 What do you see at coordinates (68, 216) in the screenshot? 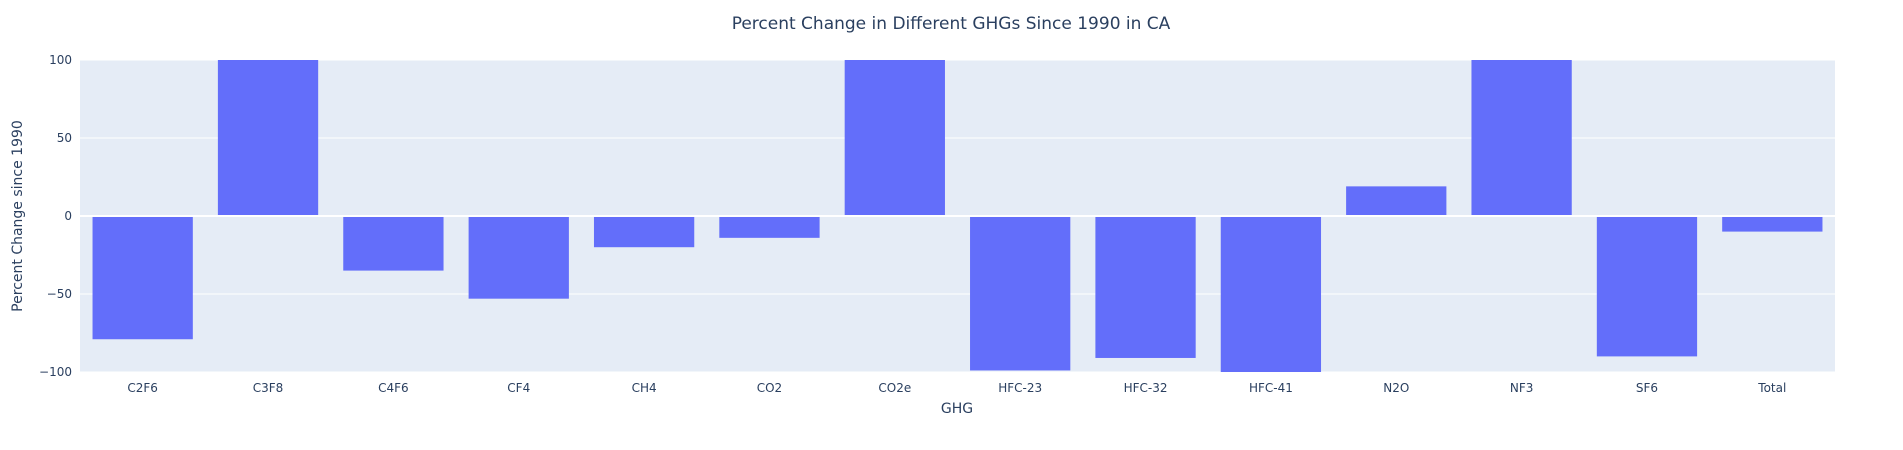
I see `y-tick-label: 0` at bounding box center [68, 216].